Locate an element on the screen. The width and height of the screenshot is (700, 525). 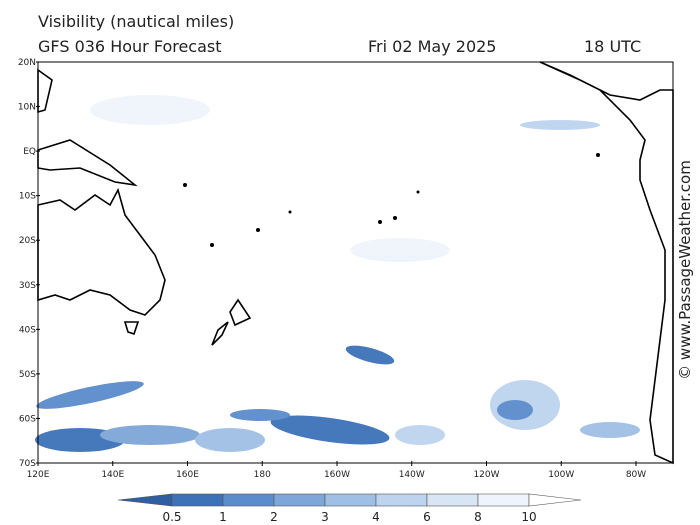
lon-label: 160E is located at coordinates (187, 475).